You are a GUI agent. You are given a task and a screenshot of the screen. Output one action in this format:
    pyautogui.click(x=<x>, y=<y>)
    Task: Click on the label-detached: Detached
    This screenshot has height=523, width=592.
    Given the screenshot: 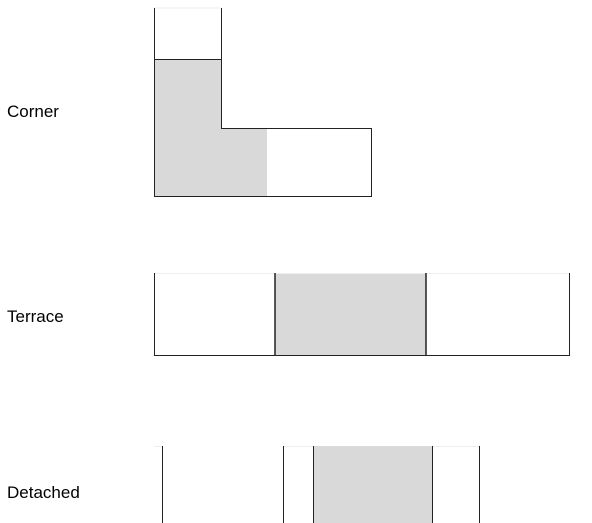 What is the action you would take?
    pyautogui.click(x=43, y=492)
    